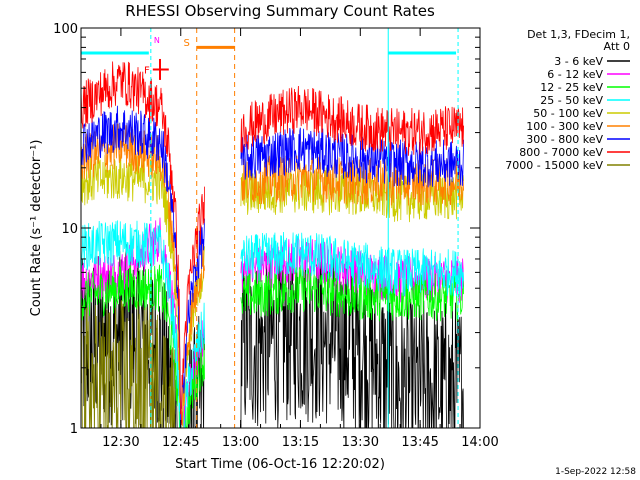 This screenshot has width=640, height=480. I want to click on legend-label: 7000 - 15000 keV, so click(554, 165).